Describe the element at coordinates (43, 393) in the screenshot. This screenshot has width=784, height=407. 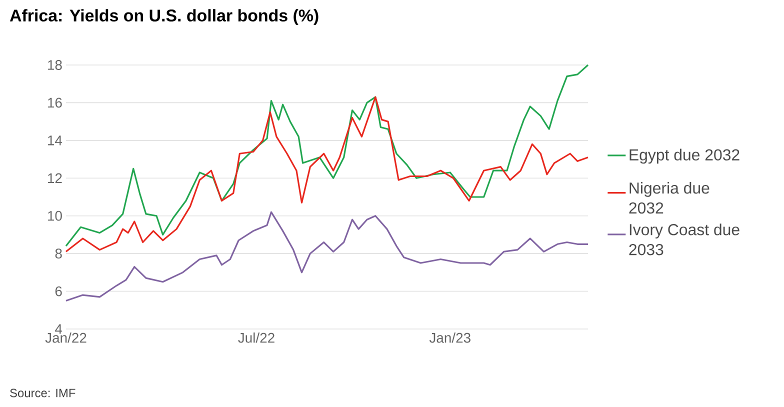
I see `source-note: Source: IMF` at that location.